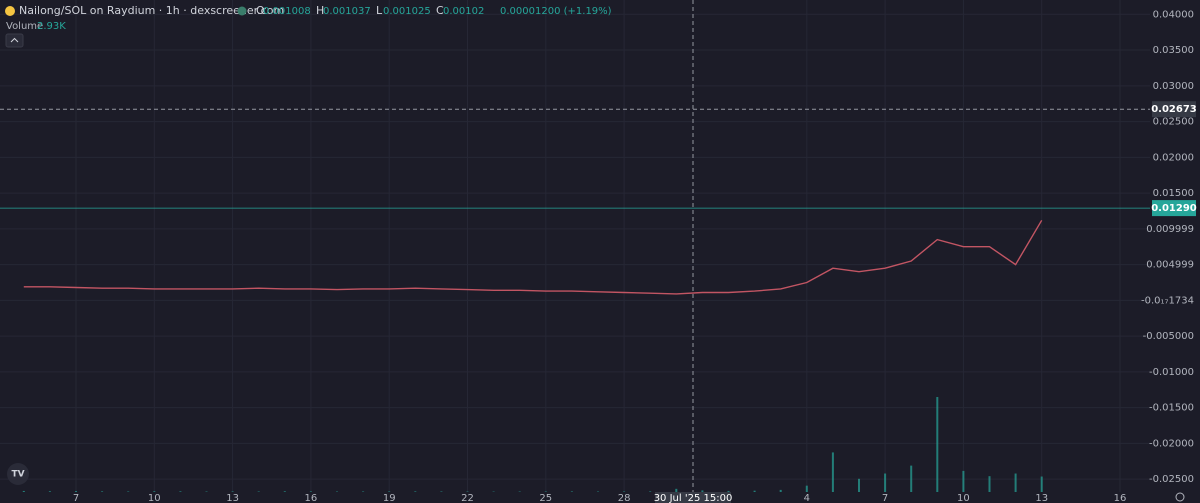 This screenshot has height=503, width=1200. I want to click on y-tick-label: 0.004999, so click(1170, 265).